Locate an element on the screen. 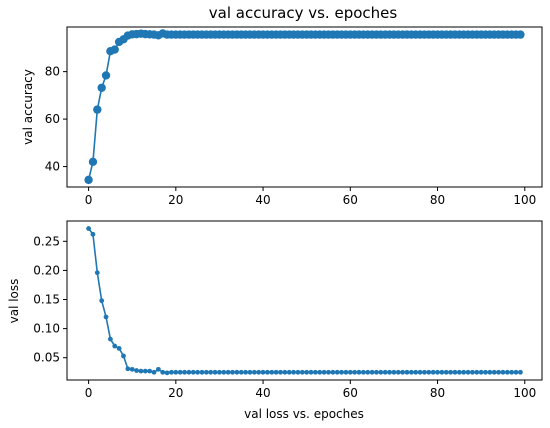 This screenshot has width=550, height=428. loss-x-tick-label: 40 is located at coordinates (262, 393).